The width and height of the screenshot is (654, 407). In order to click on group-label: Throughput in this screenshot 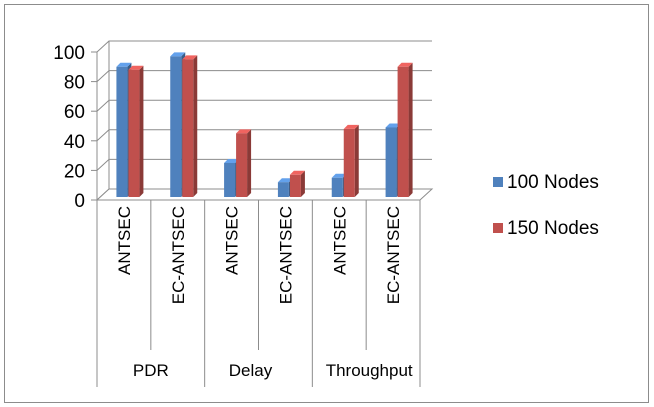, I will do `click(369, 370)`.